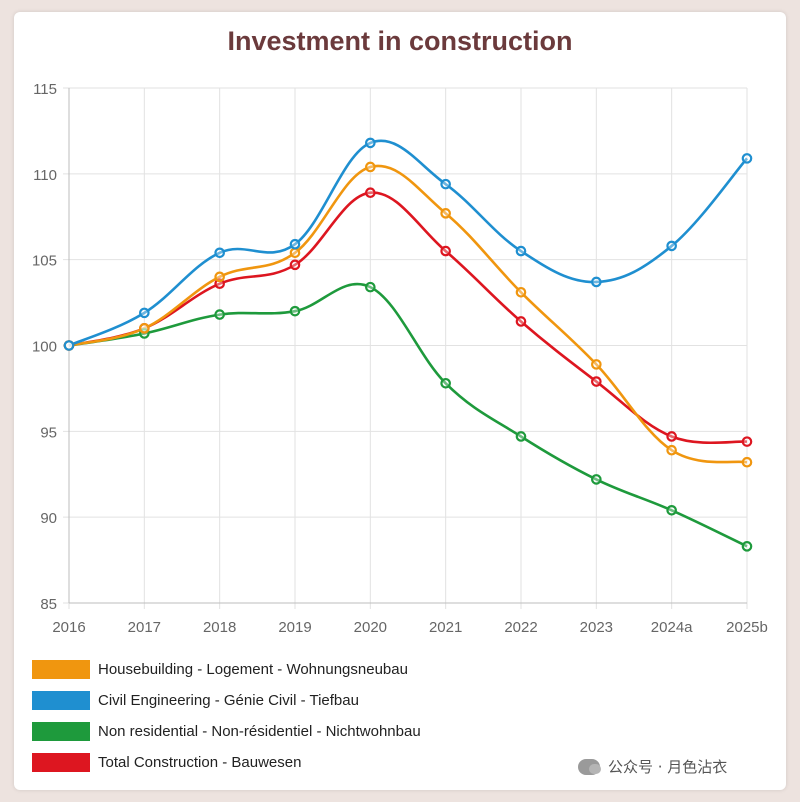 The height and width of the screenshot is (802, 800). What do you see at coordinates (520, 627) in the screenshot?
I see `x-tick-label: 2022` at bounding box center [520, 627].